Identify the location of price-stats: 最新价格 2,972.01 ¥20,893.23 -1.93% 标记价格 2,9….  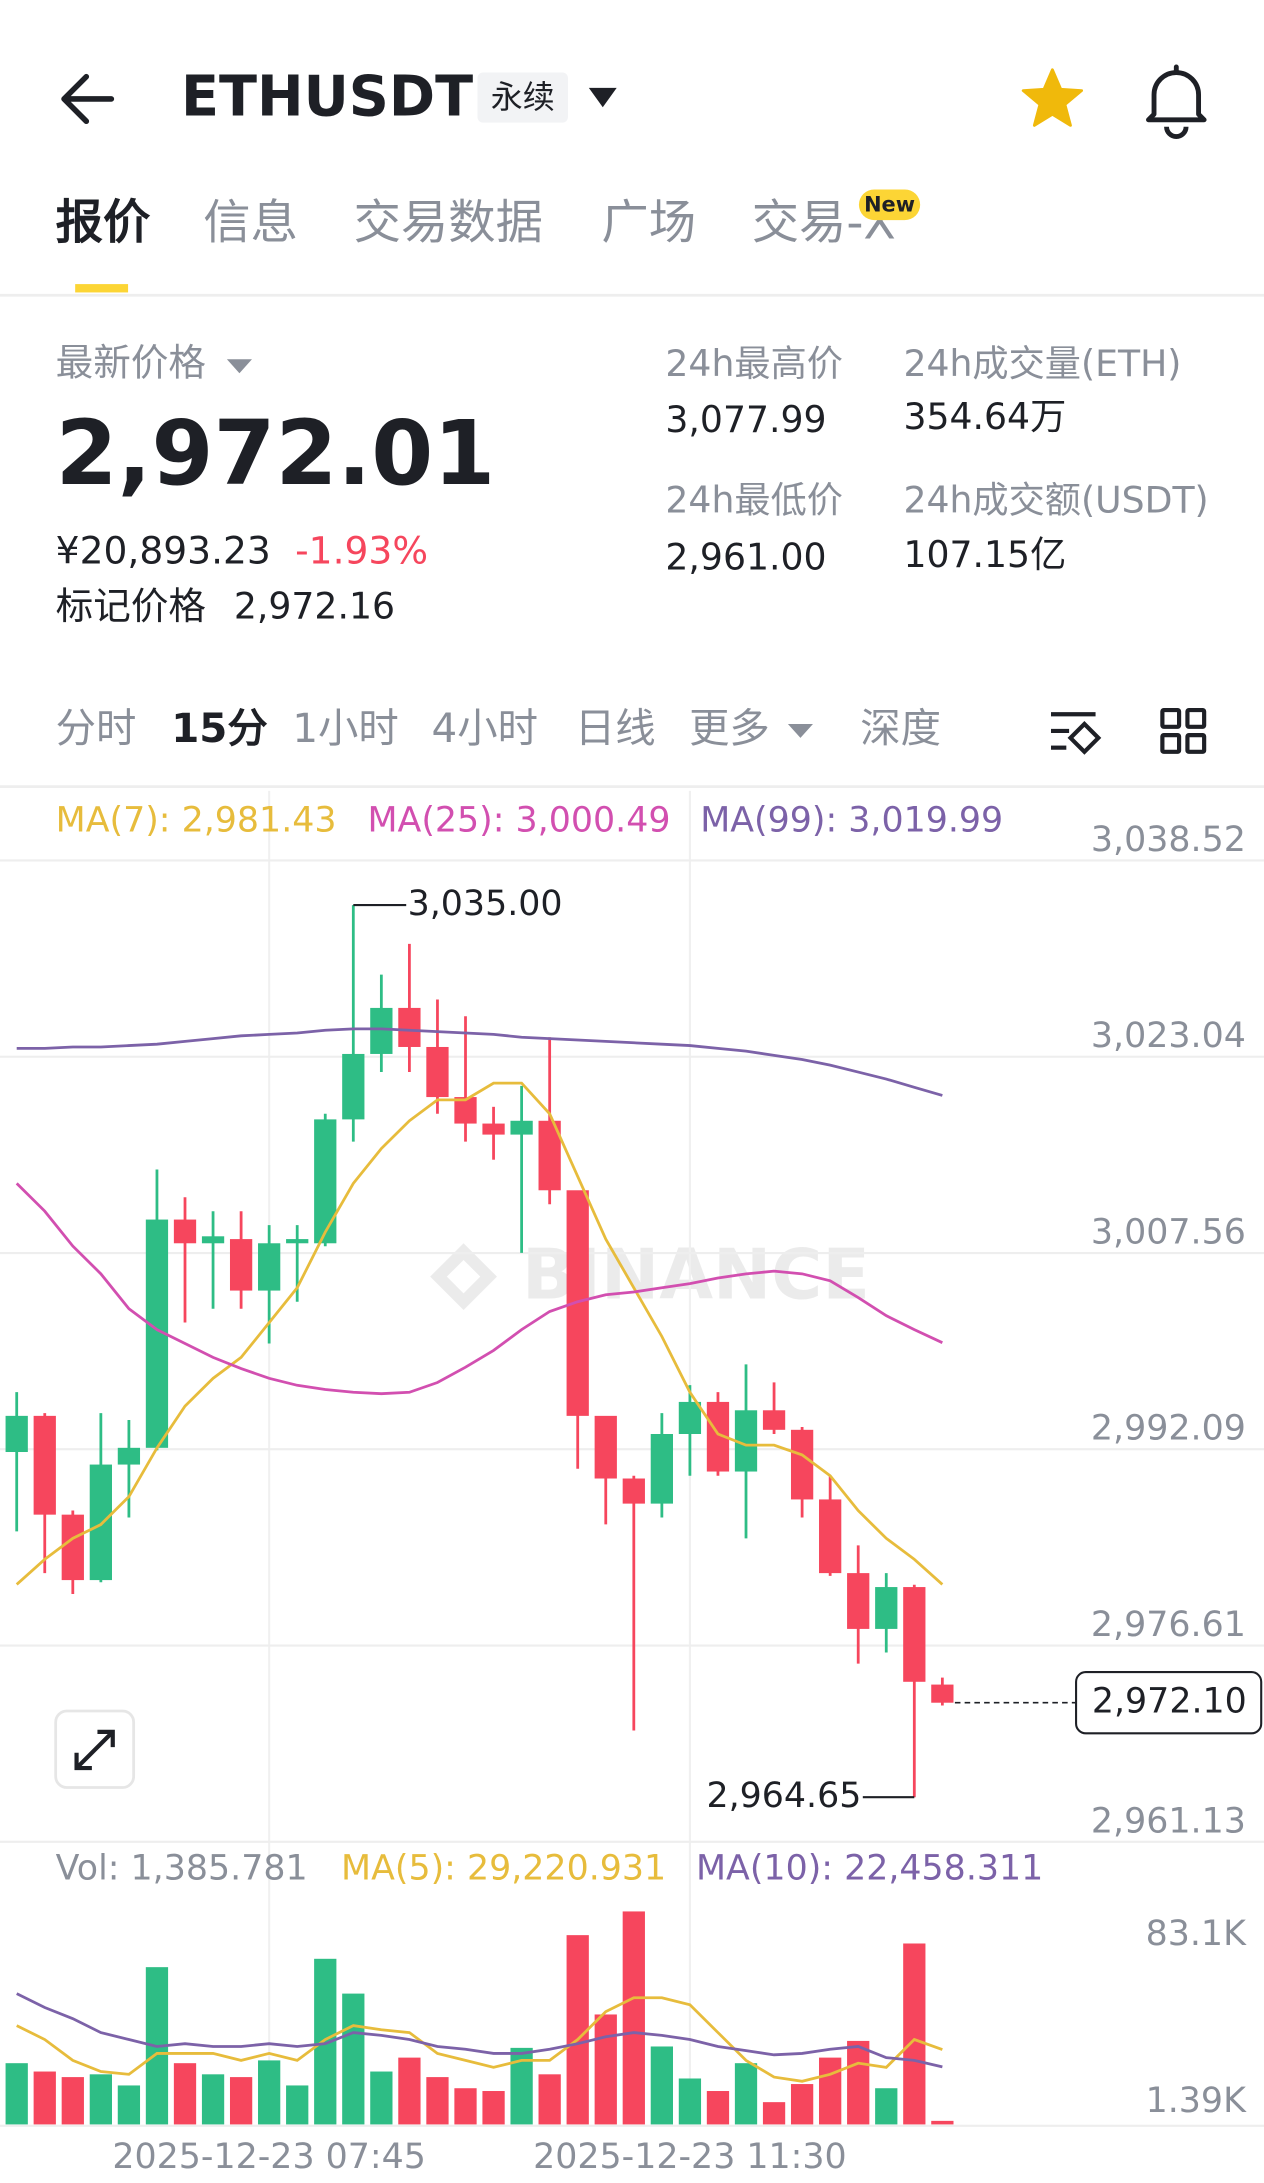
(632, 484).